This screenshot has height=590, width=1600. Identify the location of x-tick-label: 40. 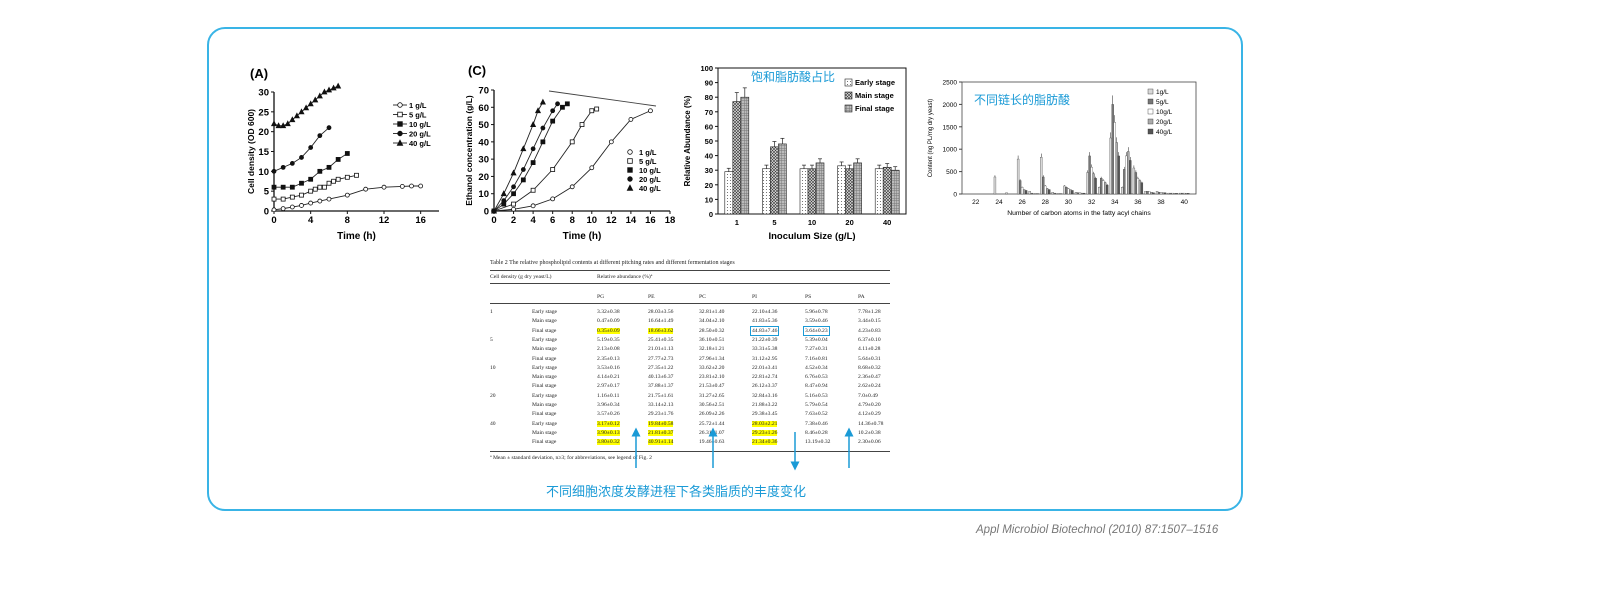
(1185, 202).